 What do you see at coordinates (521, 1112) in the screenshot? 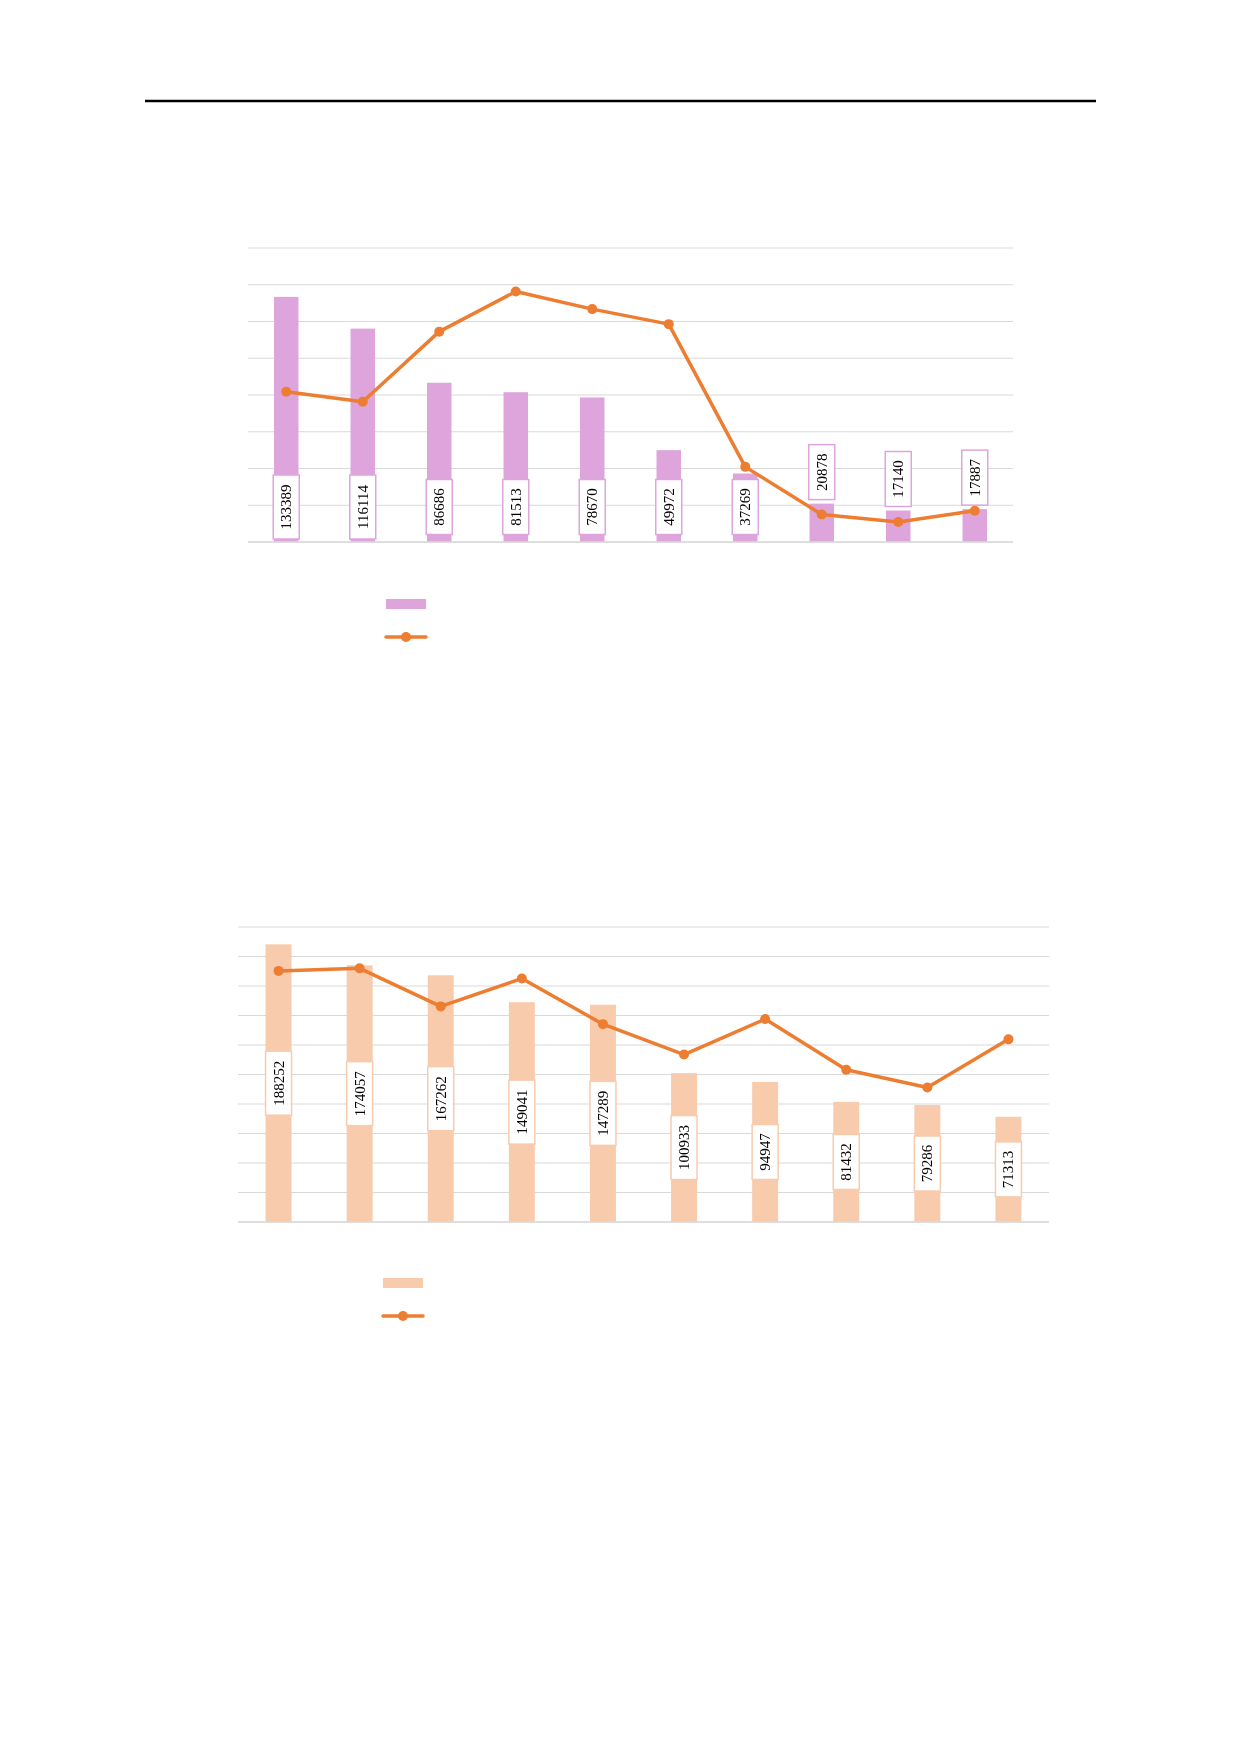
I see `data-label: 149041` at bounding box center [521, 1112].